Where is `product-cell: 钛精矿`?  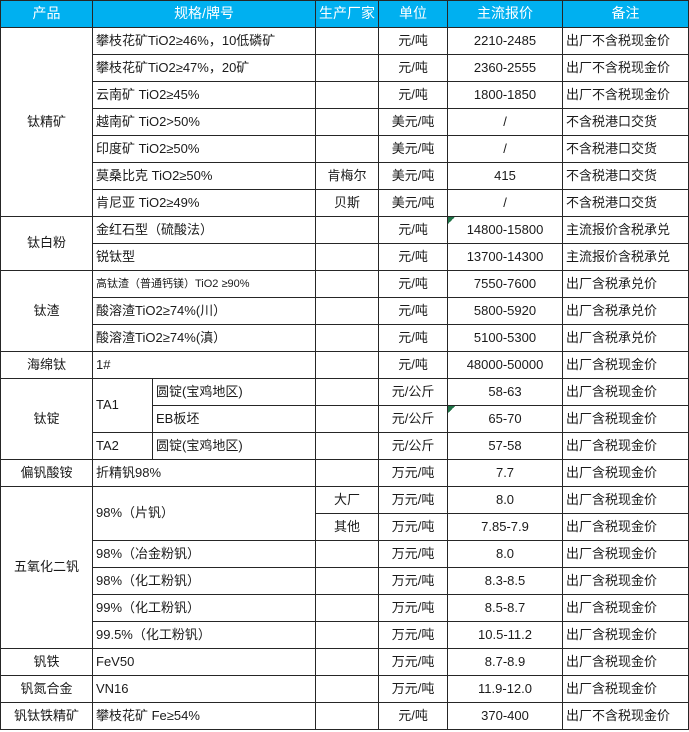
product-cell: 钛精矿 is located at coordinates (46, 122).